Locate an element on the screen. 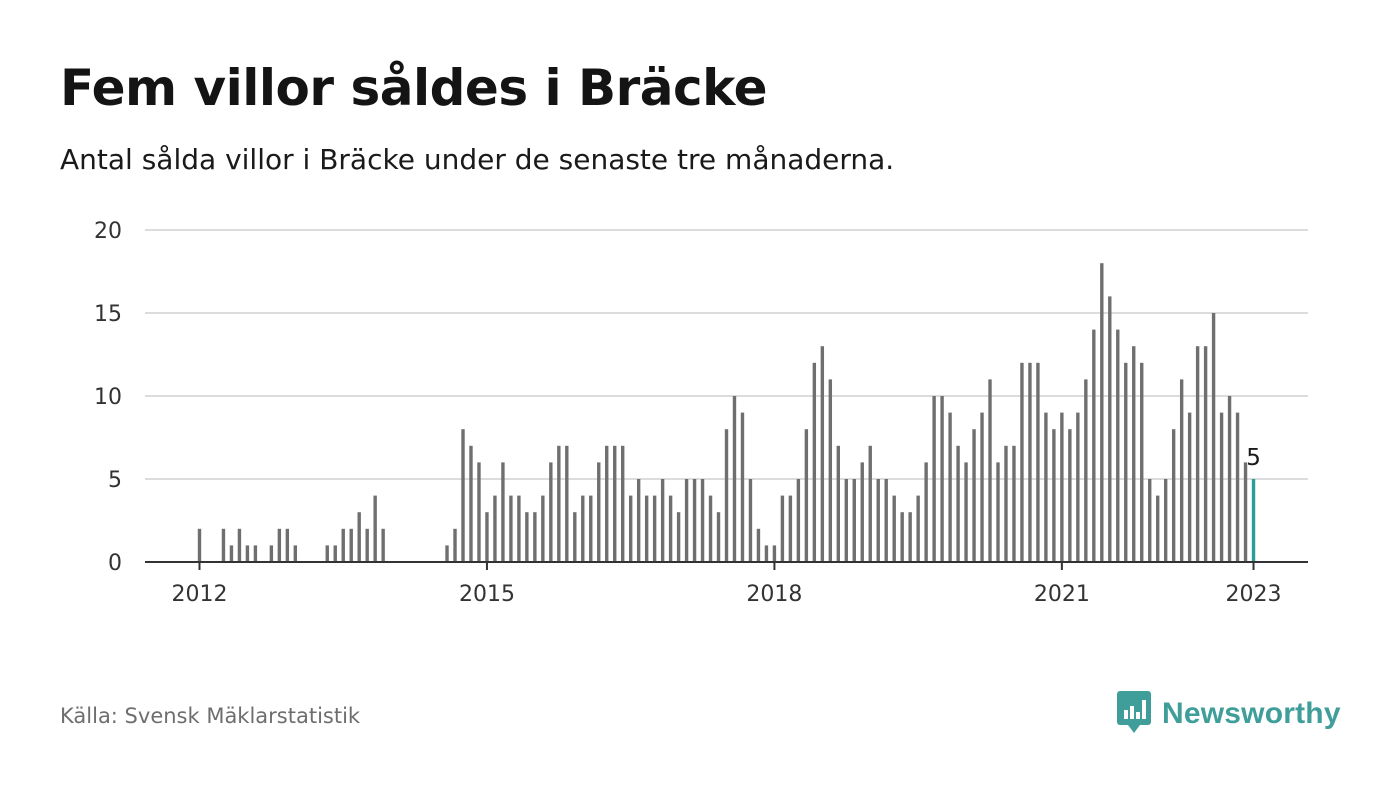  x-tick-label: 2015 is located at coordinates (487, 594).